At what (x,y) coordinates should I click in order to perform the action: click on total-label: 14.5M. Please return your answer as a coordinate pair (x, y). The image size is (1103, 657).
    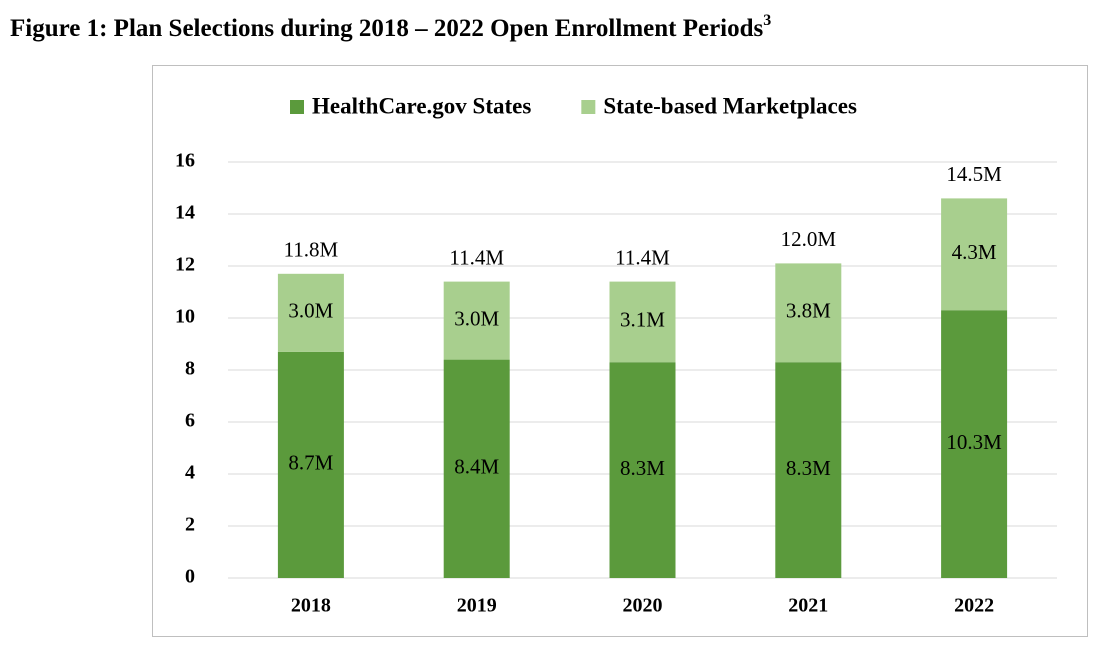
    Looking at the image, I should click on (974, 174).